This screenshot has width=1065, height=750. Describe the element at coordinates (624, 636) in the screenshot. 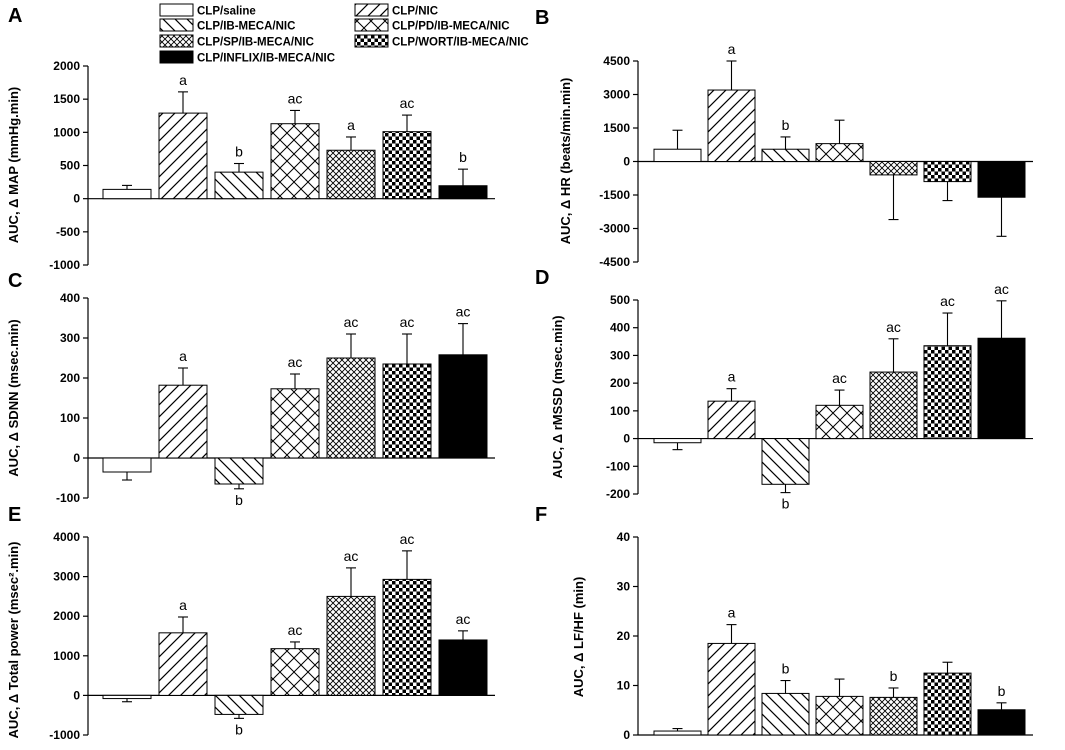

I see `y-tick-label-f-2: 20` at that location.